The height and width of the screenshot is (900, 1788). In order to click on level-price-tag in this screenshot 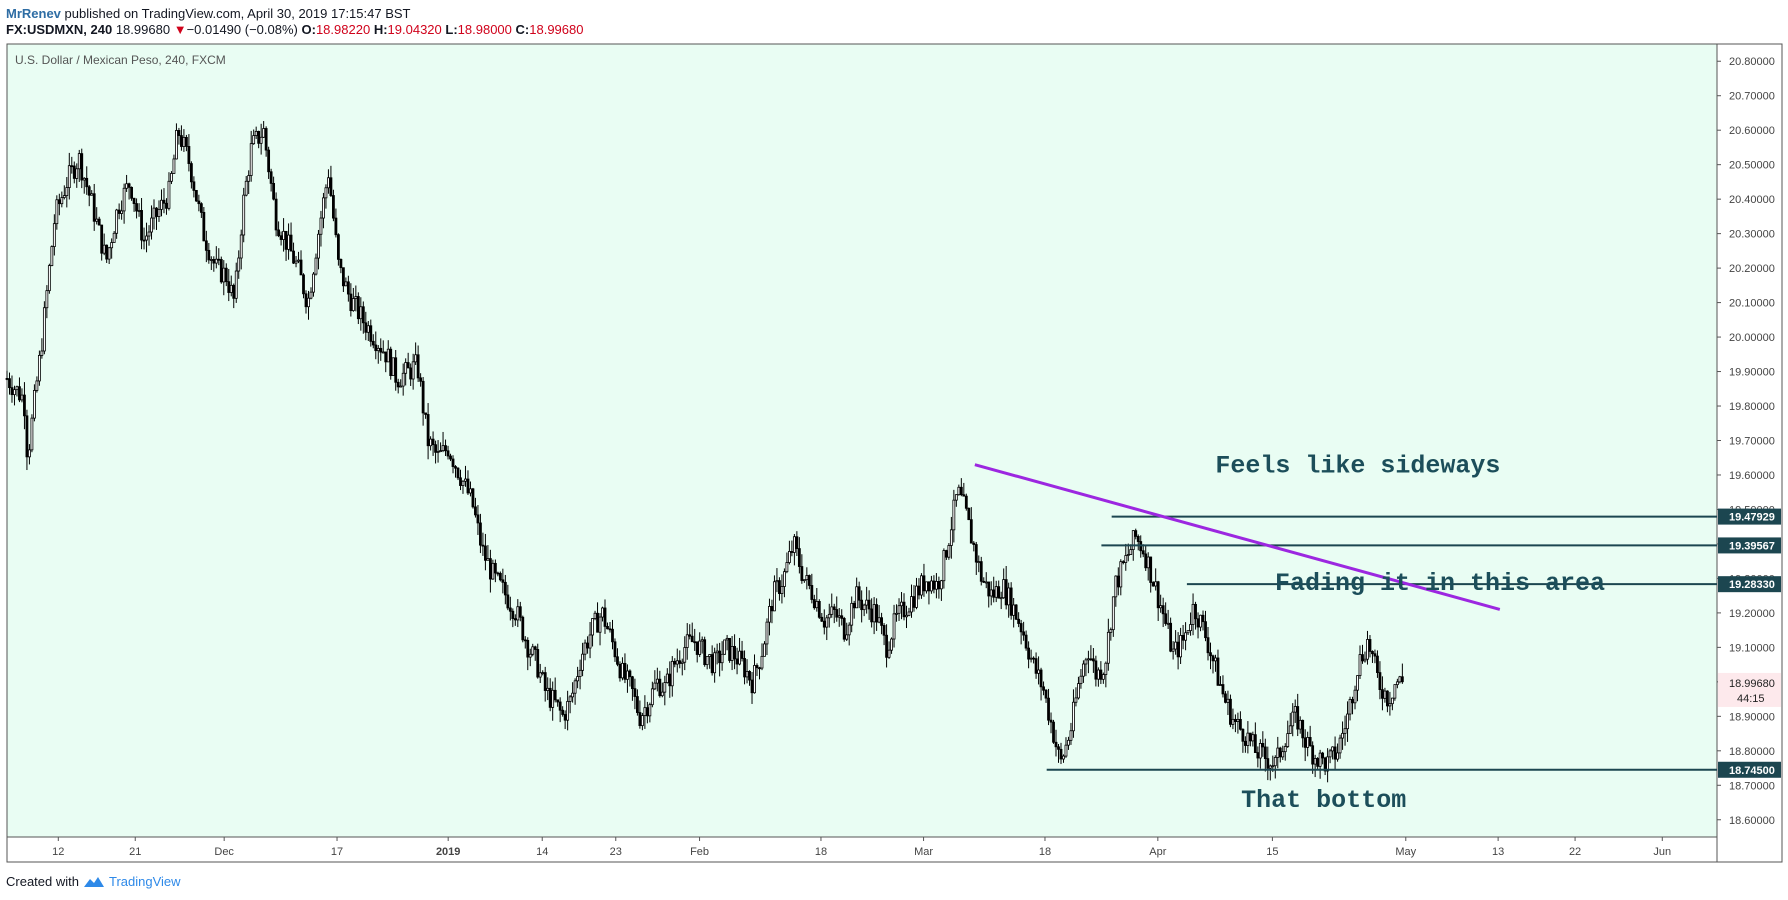, I will do `click(1749, 584)`.